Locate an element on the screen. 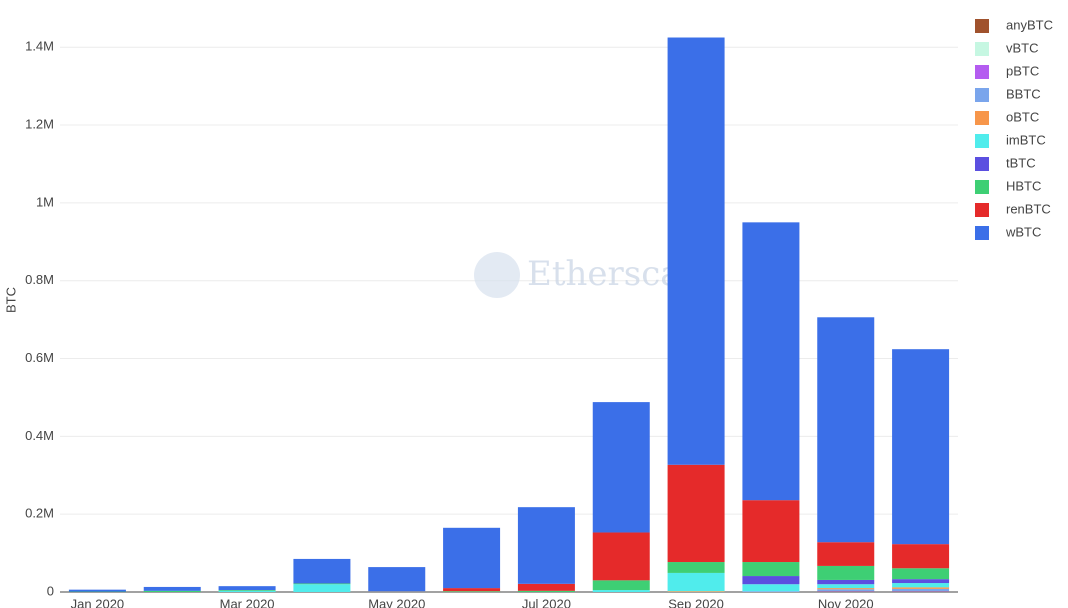 This screenshot has height=608, width=1068. y-tick-label: 1M is located at coordinates (45, 201).